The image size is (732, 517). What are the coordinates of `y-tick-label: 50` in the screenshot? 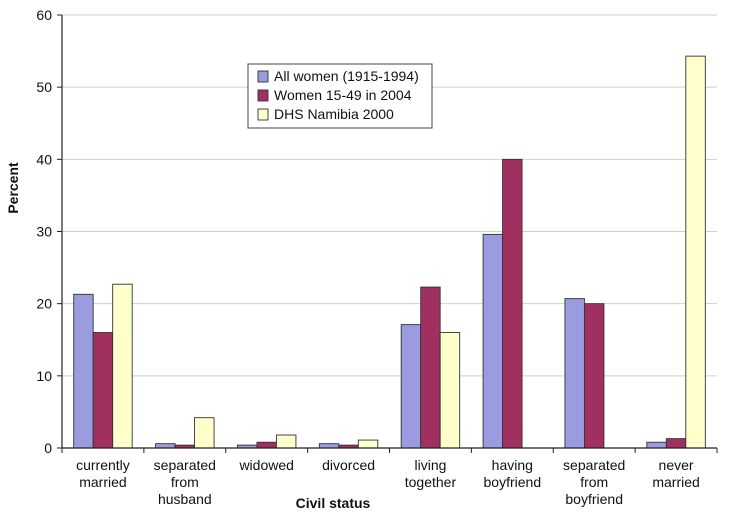 It's located at (44, 87).